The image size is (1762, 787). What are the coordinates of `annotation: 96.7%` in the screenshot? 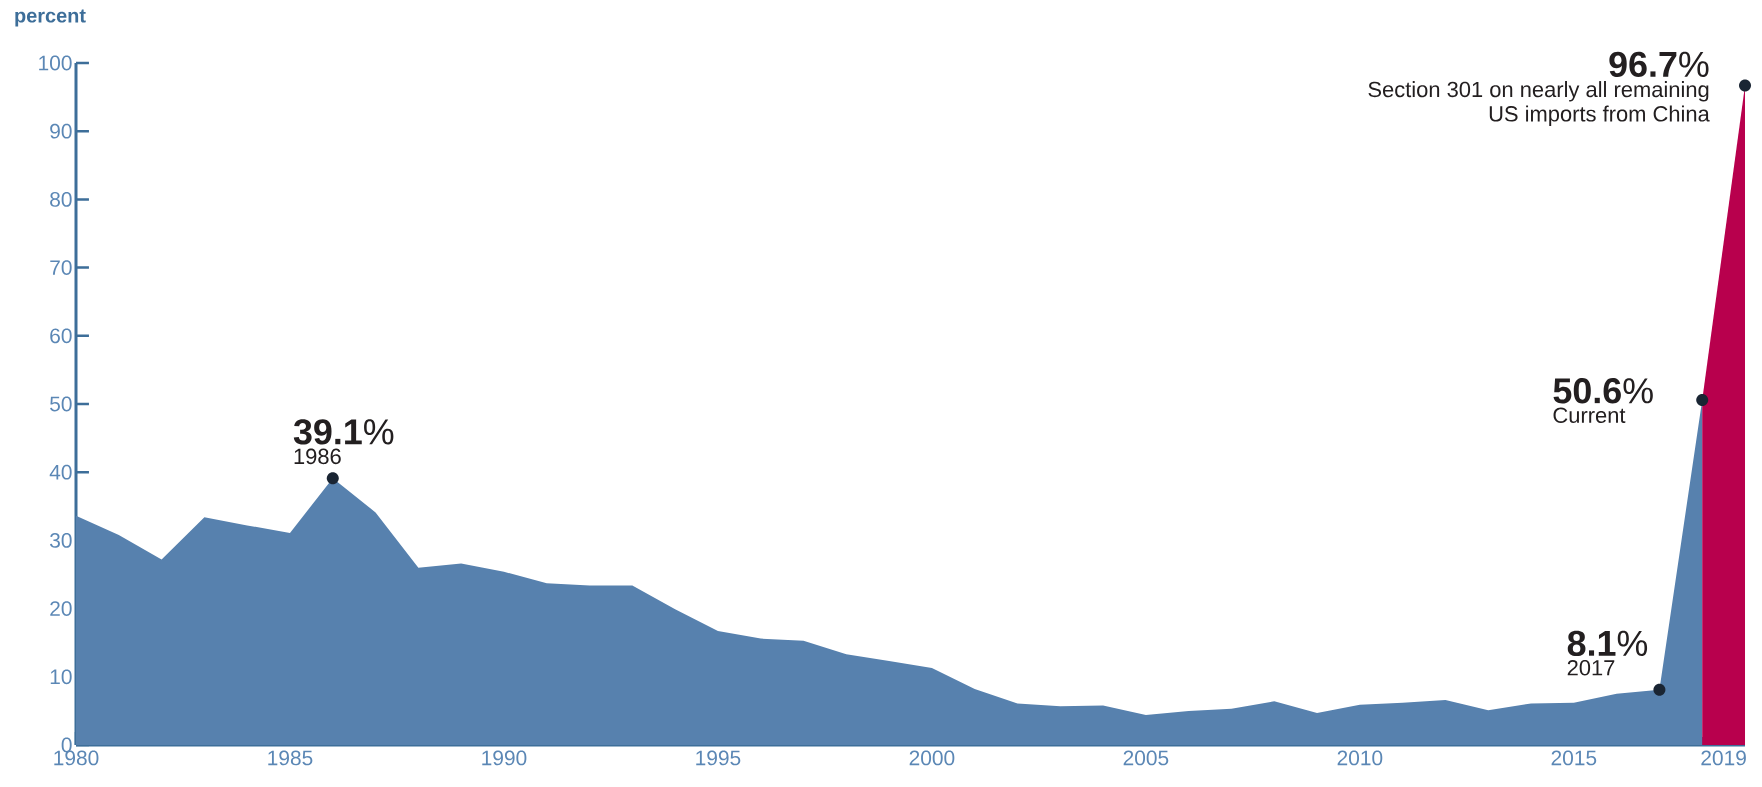 It's located at (1659, 64).